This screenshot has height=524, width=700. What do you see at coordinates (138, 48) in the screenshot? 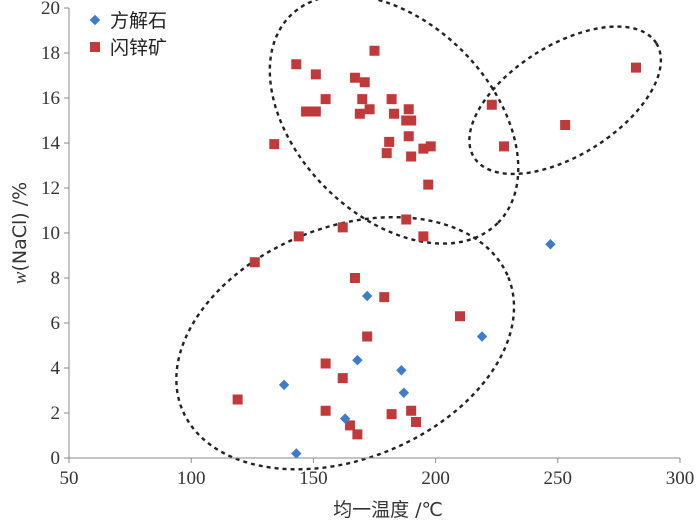
I see `legend-label: 闪锌矿` at bounding box center [138, 48].